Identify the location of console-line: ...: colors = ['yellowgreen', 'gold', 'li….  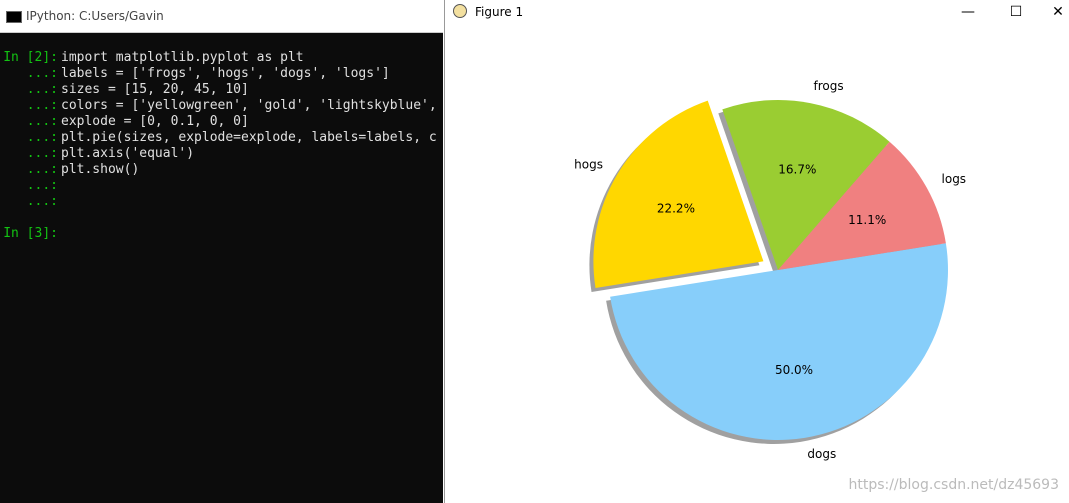
(221, 106).